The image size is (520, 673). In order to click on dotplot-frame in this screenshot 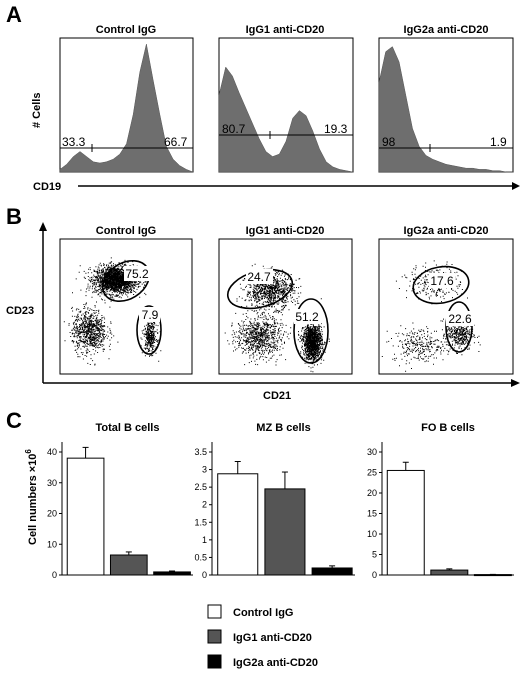, I will do `click(126, 306)`.